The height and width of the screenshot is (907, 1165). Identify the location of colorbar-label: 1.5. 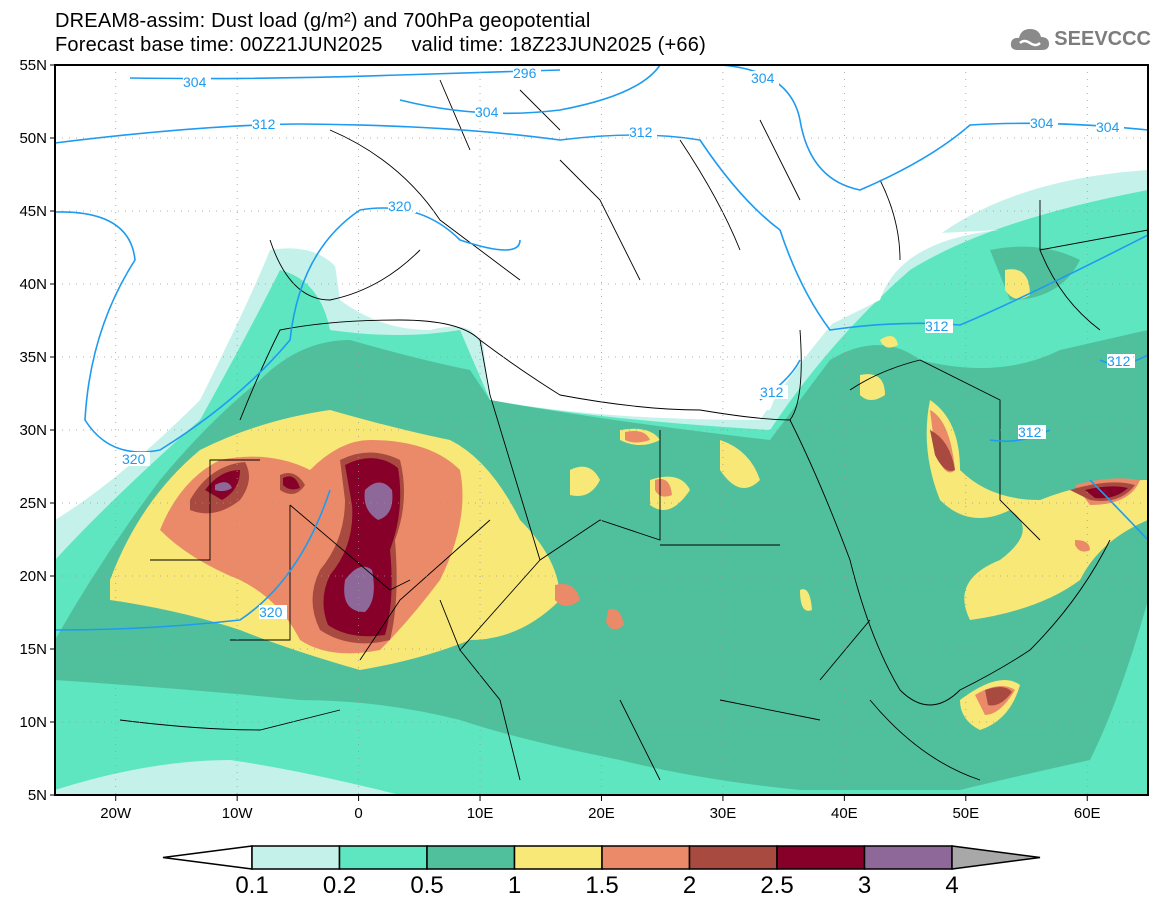
(601, 885).